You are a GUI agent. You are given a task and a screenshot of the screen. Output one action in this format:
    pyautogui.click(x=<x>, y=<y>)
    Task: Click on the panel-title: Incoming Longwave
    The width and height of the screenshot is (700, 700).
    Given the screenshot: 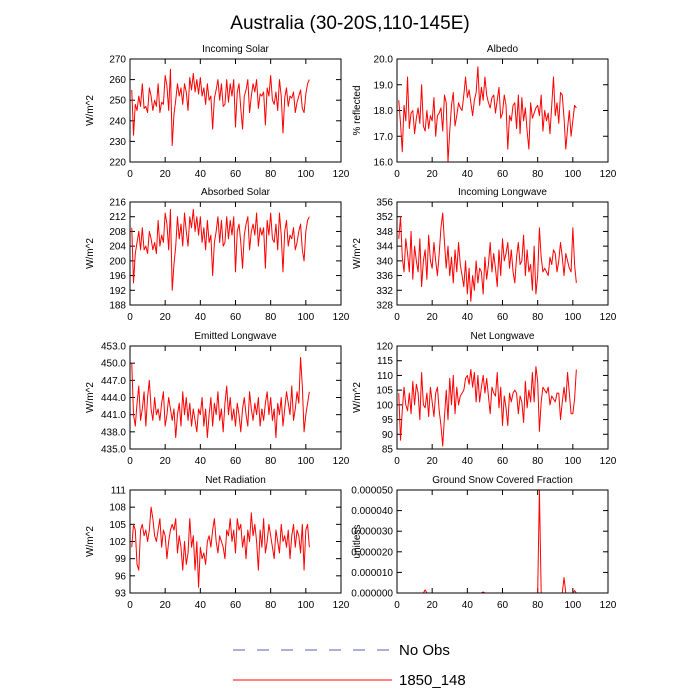 What is the action you would take?
    pyautogui.click(x=502, y=192)
    